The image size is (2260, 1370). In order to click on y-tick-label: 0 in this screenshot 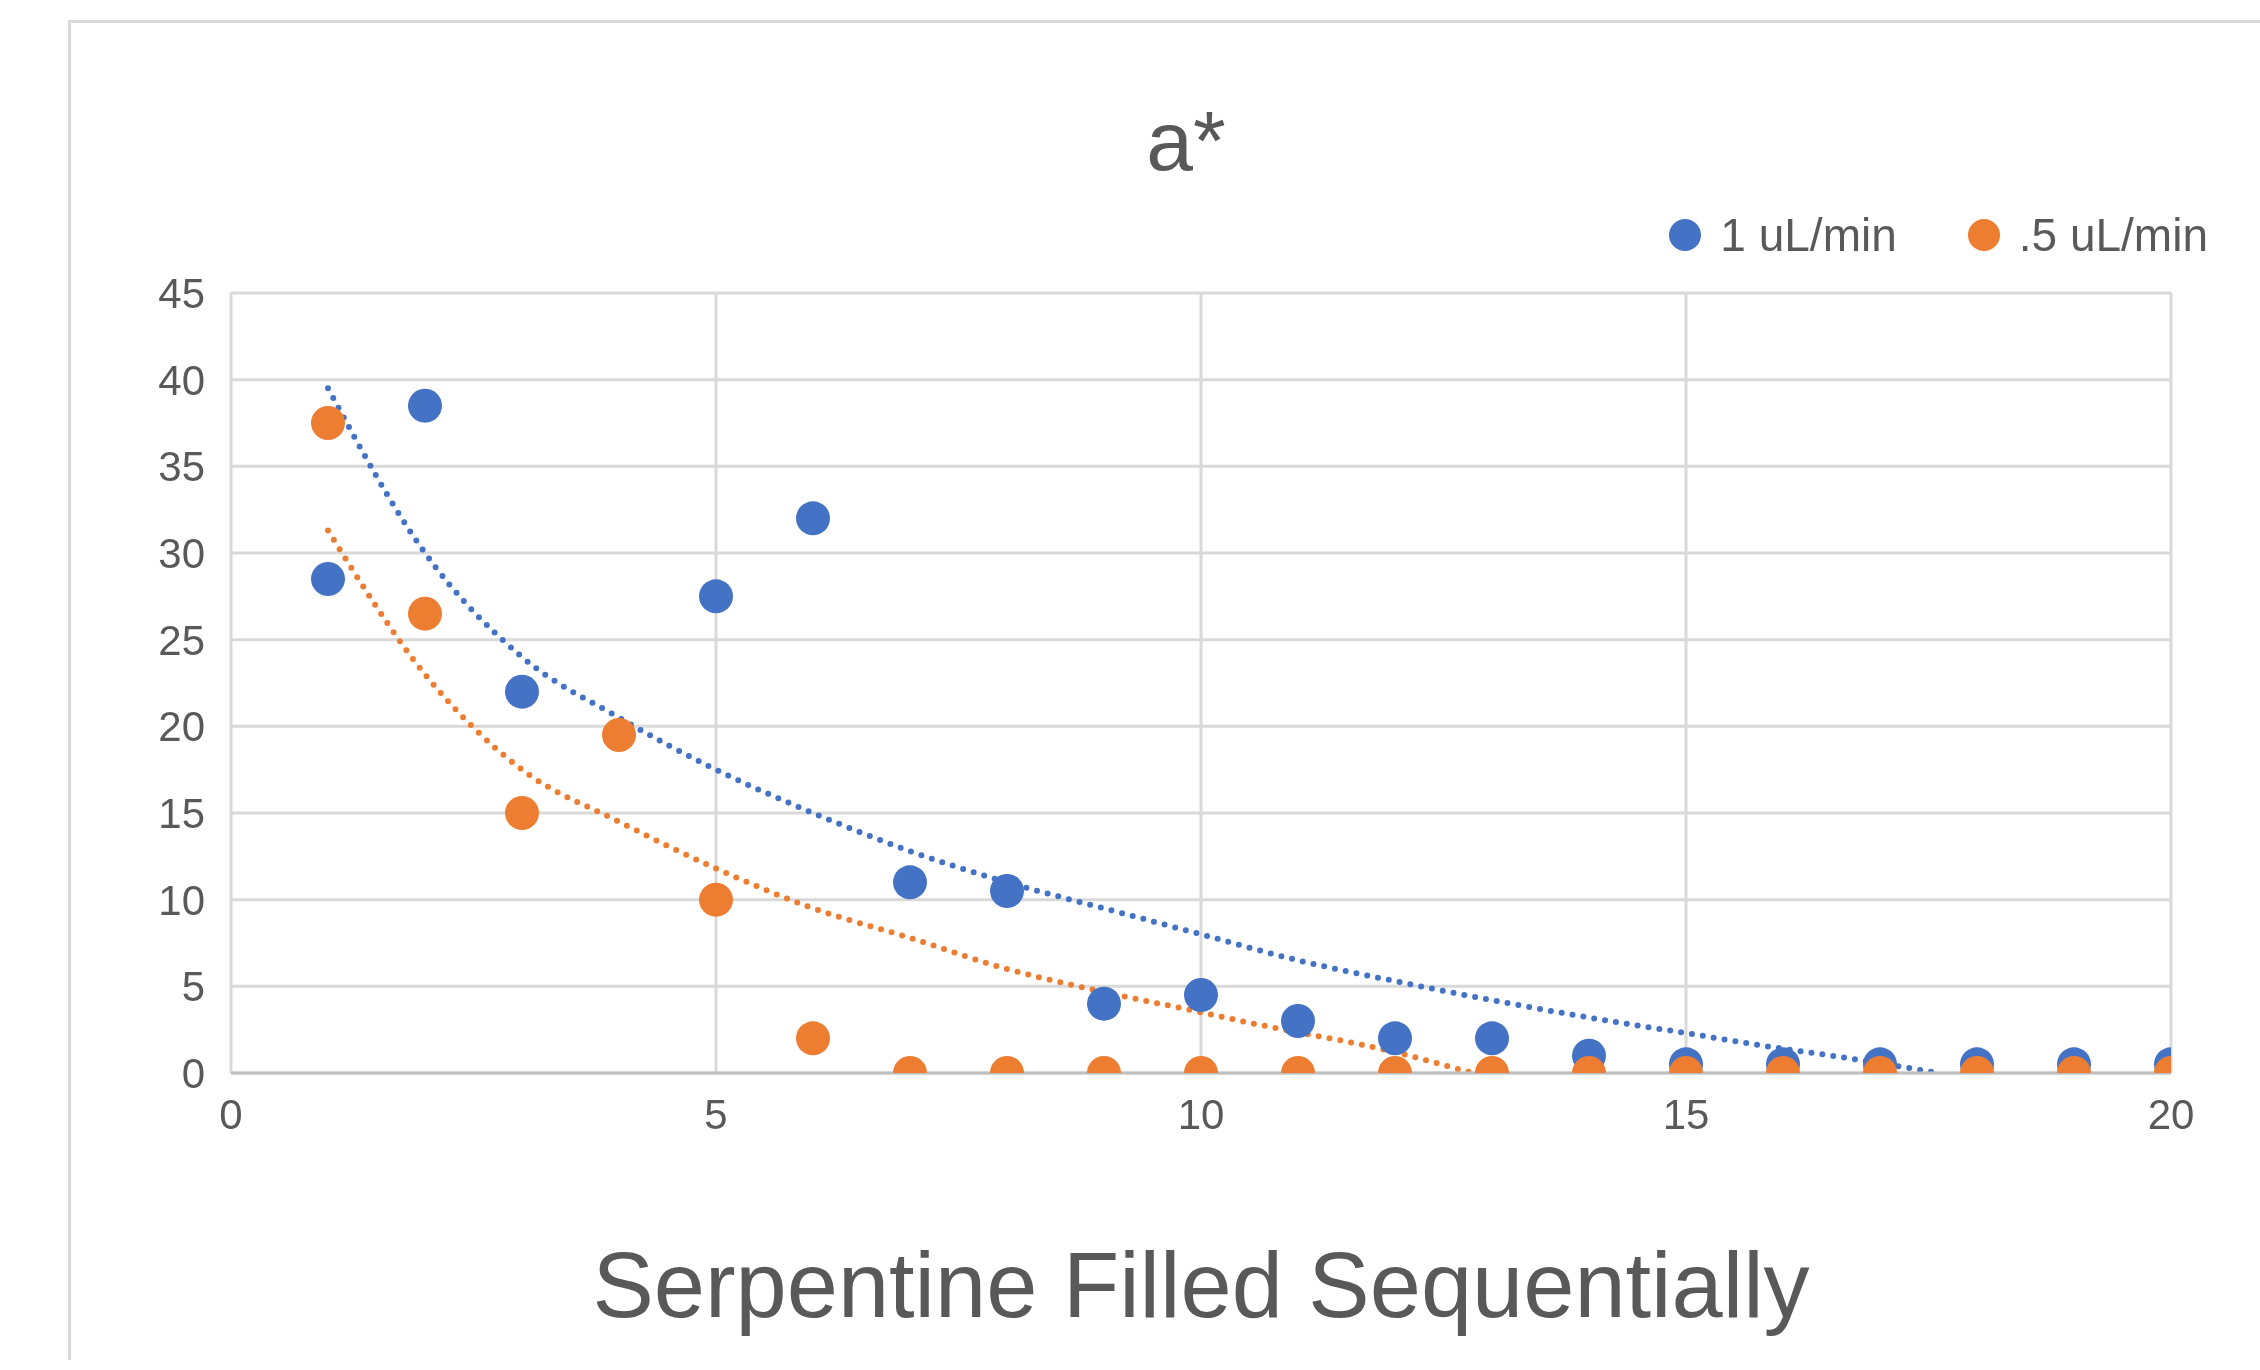, I will do `click(193, 1073)`.